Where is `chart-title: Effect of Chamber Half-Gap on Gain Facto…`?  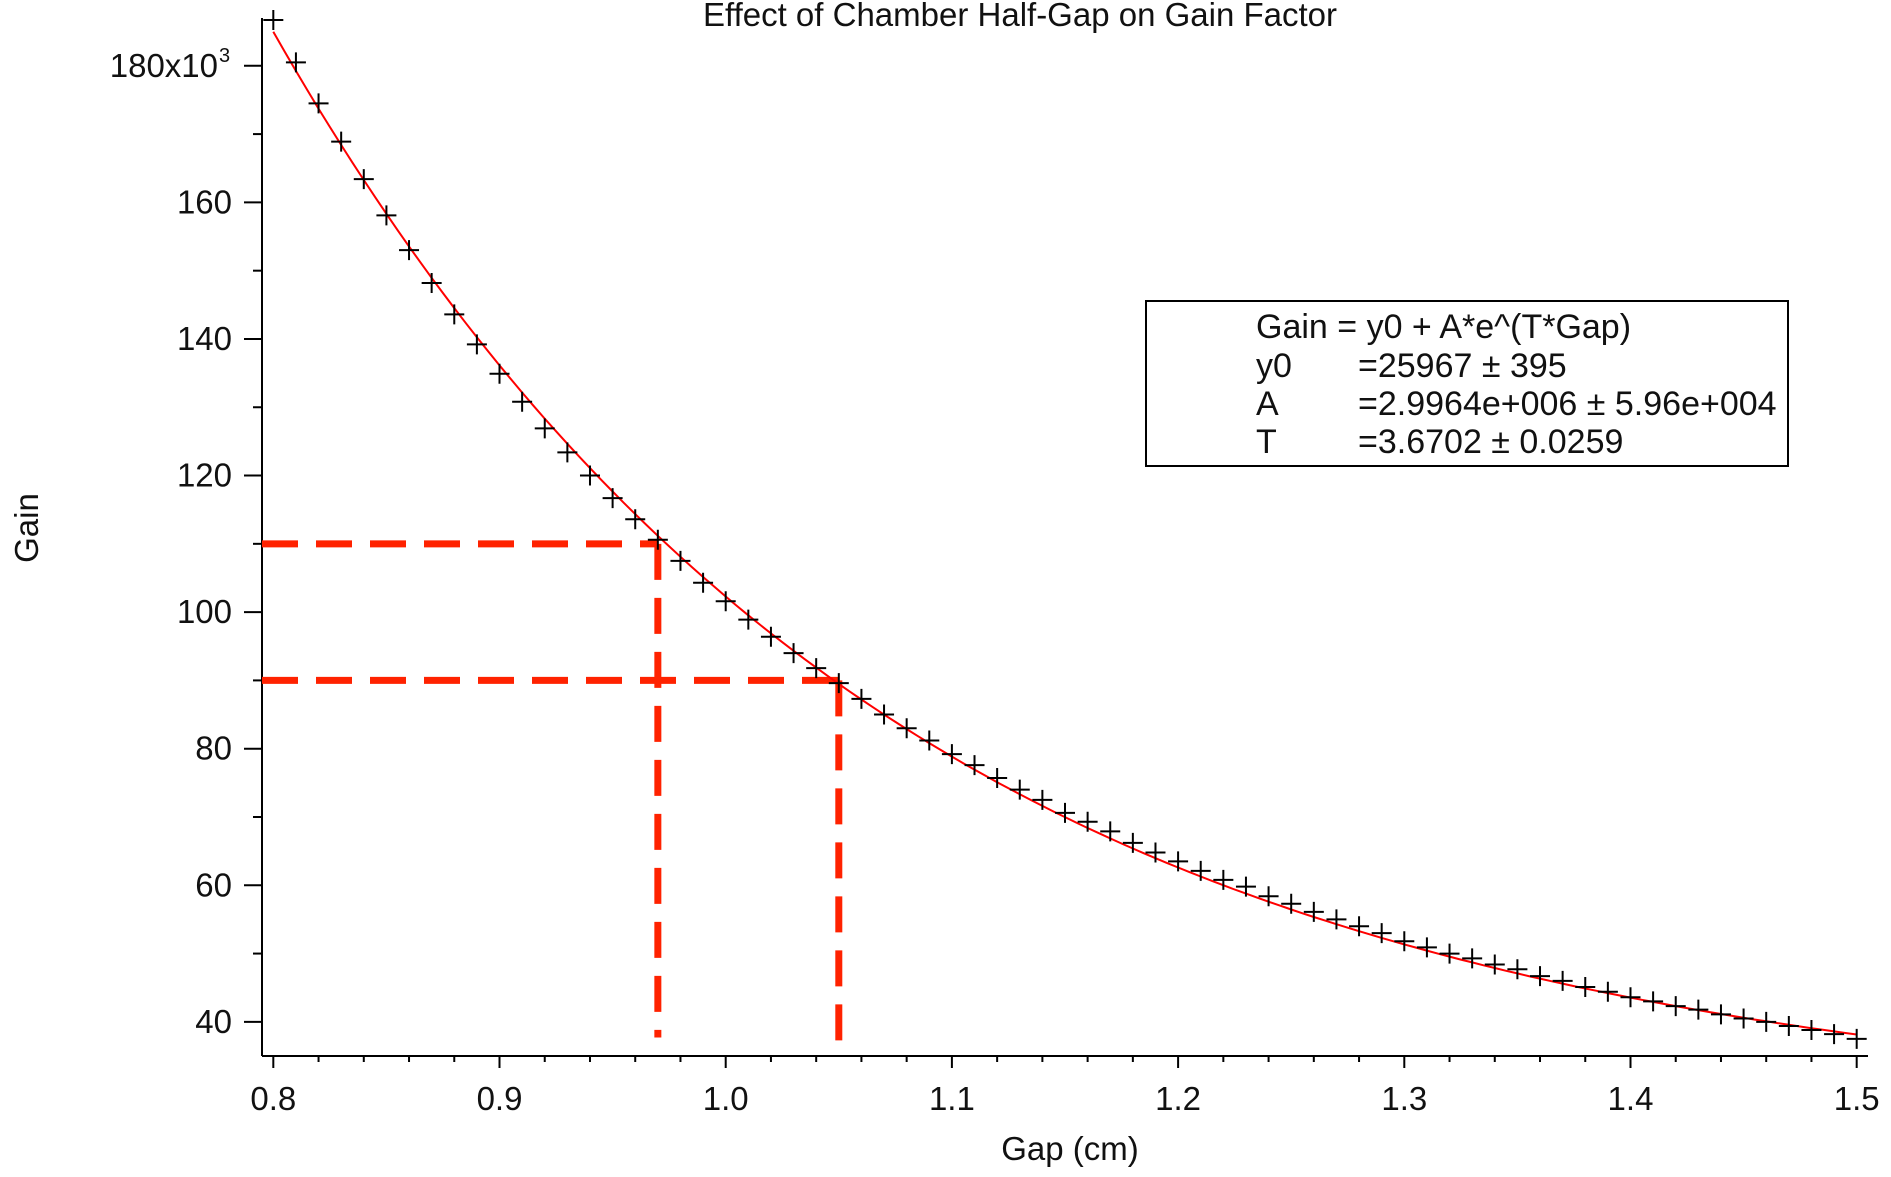
chart-title: Effect of Chamber Half-Gap on Gain Facto… is located at coordinates (1020, 16).